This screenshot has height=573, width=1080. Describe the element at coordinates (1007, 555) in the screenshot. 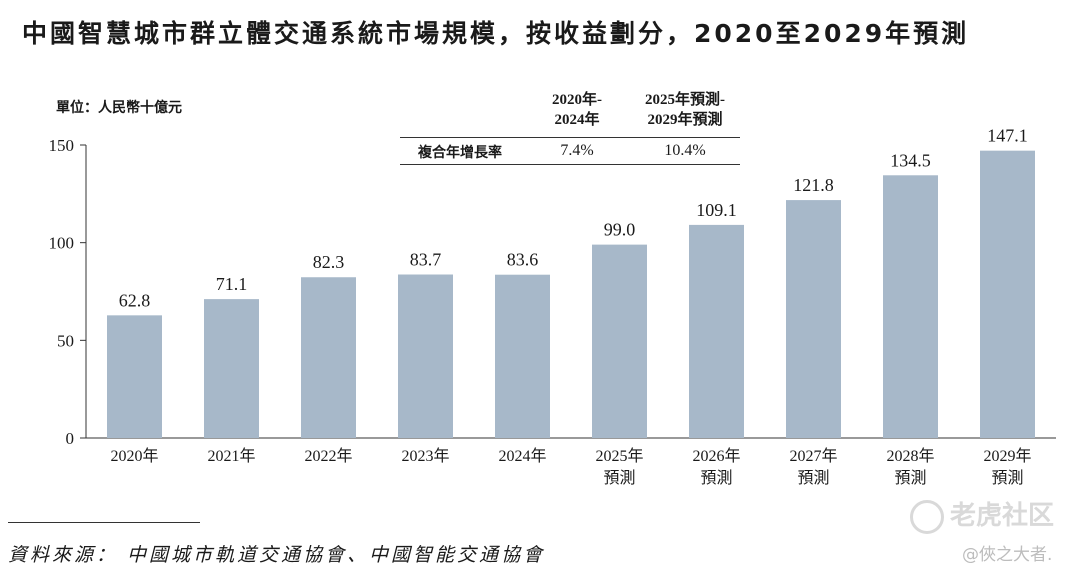

I see `author-handle: @俠之大者.` at that location.